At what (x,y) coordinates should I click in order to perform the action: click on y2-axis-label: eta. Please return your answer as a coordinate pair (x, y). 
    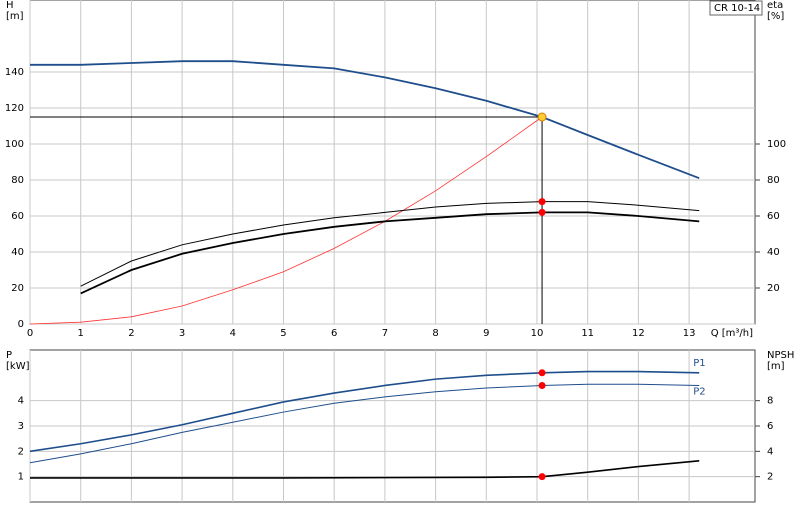
    Looking at the image, I should click on (775, 5).